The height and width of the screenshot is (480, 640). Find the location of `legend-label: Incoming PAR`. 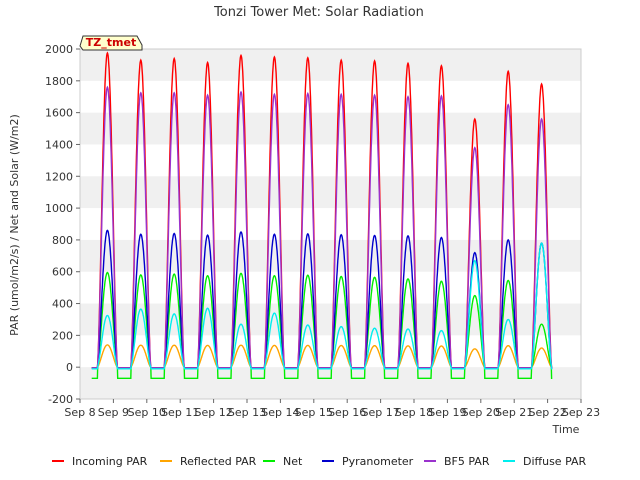

legend-label: Incoming PAR is located at coordinates (110, 461).